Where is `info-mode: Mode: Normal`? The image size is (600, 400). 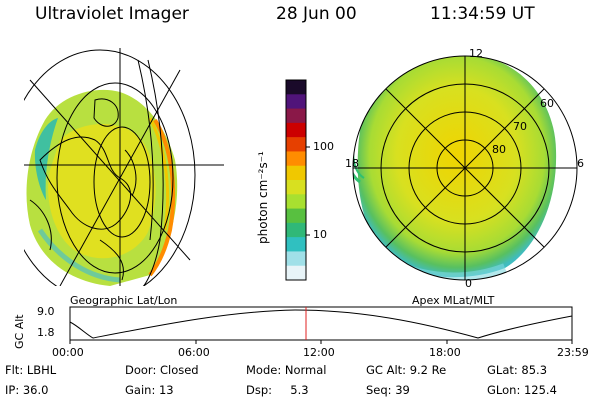
info-mode: Mode: Normal is located at coordinates (286, 370).